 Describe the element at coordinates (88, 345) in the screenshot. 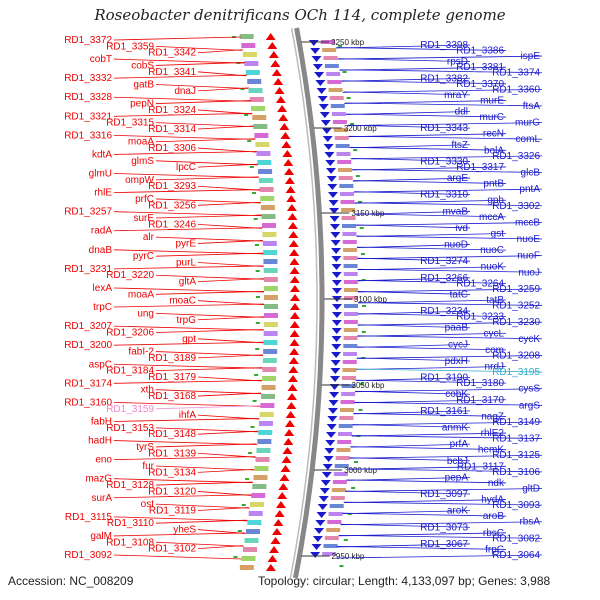

I see `left-gene-label: RD1_3200` at that location.